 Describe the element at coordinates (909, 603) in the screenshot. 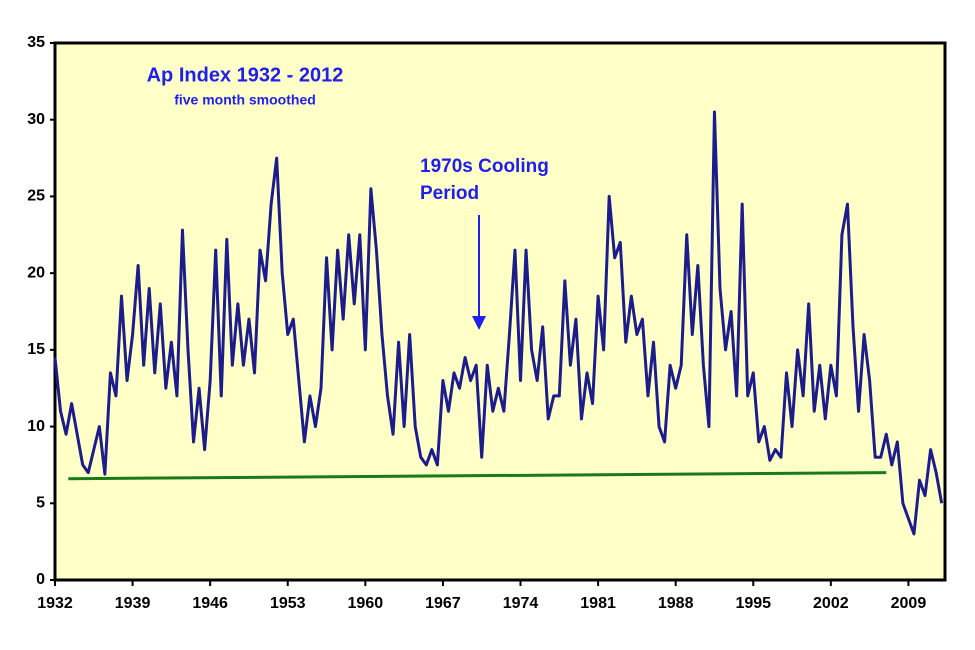

I see `x-tick-label: 2009` at that location.